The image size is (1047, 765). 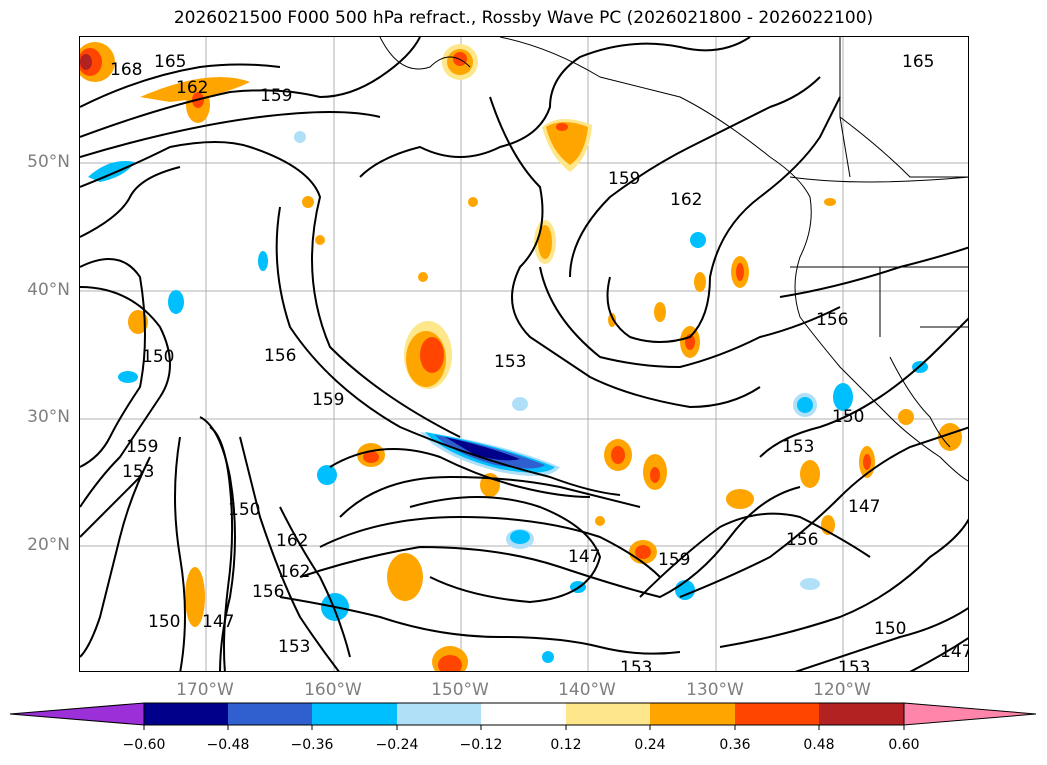 What do you see at coordinates (144, 745) in the screenshot?
I see `colorbar-tick-label: −0.60` at bounding box center [144, 745].